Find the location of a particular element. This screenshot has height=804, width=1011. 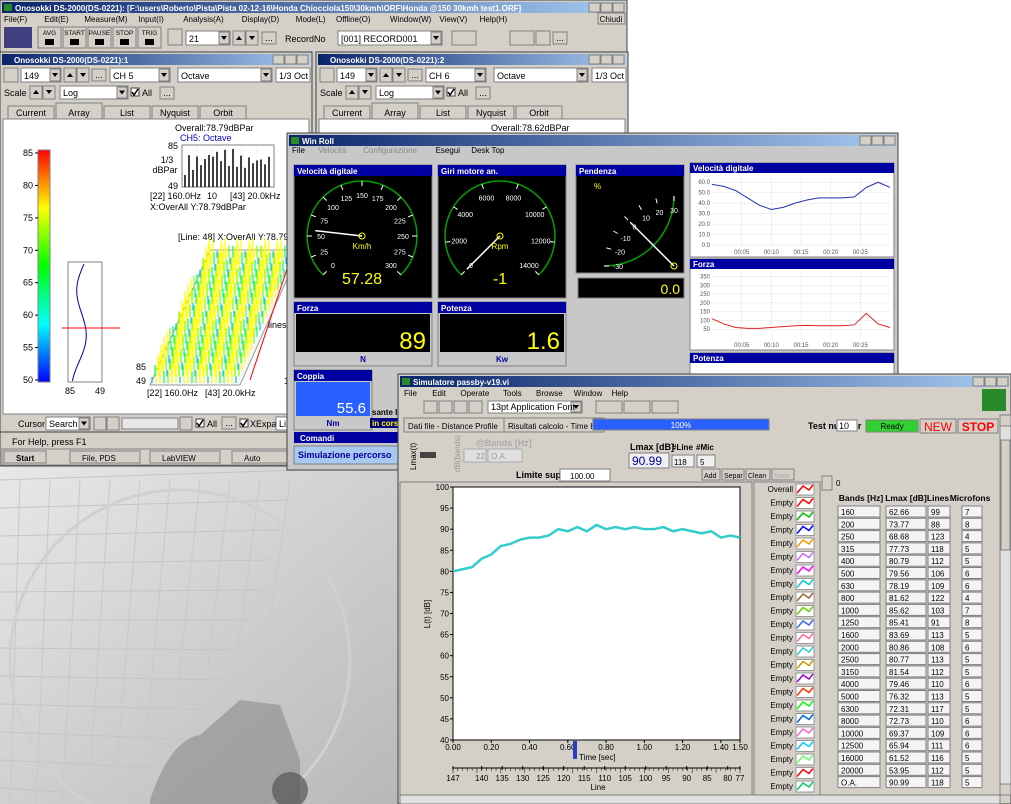

legend-label: Empty is located at coordinates (781, 732).